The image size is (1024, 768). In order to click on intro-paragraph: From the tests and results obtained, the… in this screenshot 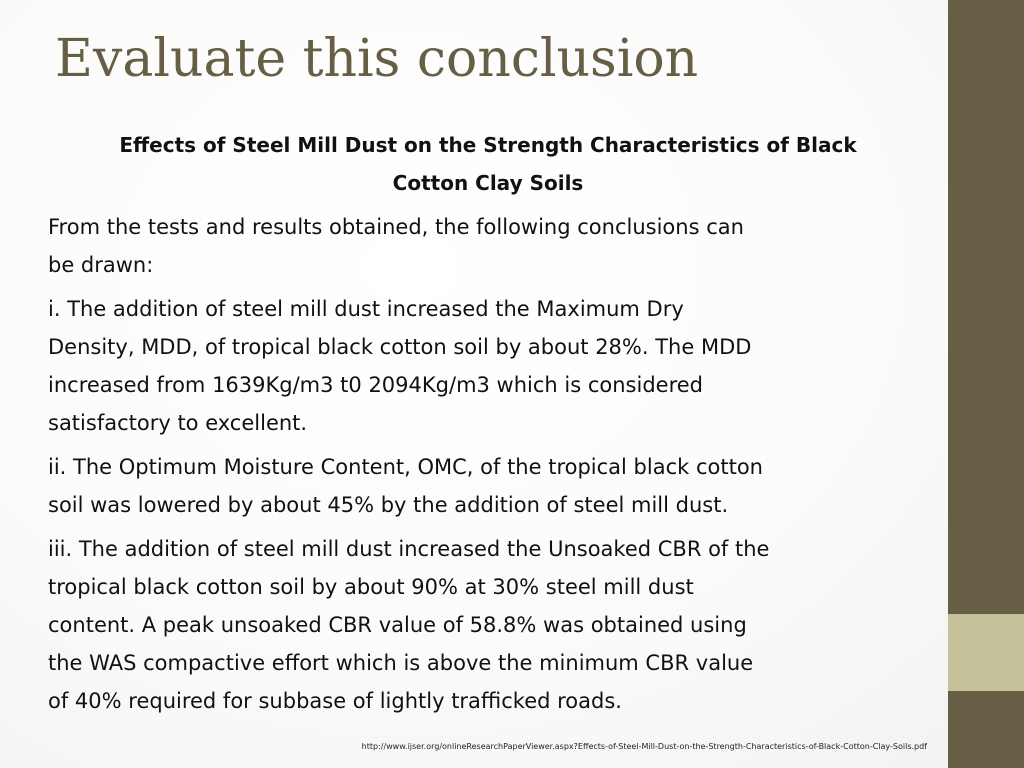, I will do `click(396, 246)`.